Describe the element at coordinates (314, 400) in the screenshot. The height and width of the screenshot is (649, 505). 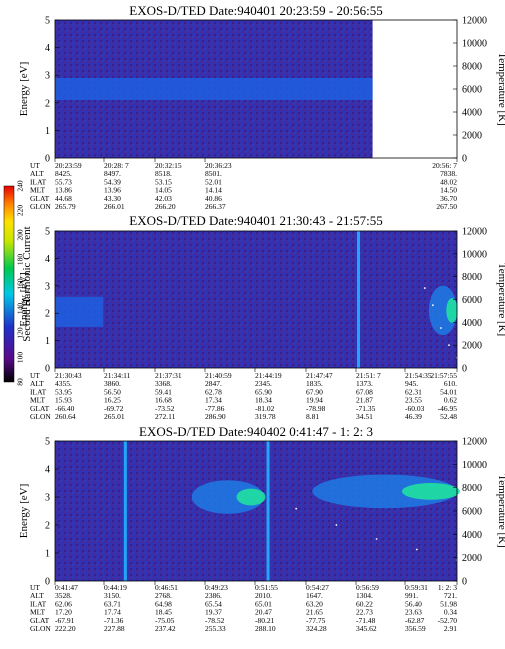
I see `table-cell: 19.94` at that location.